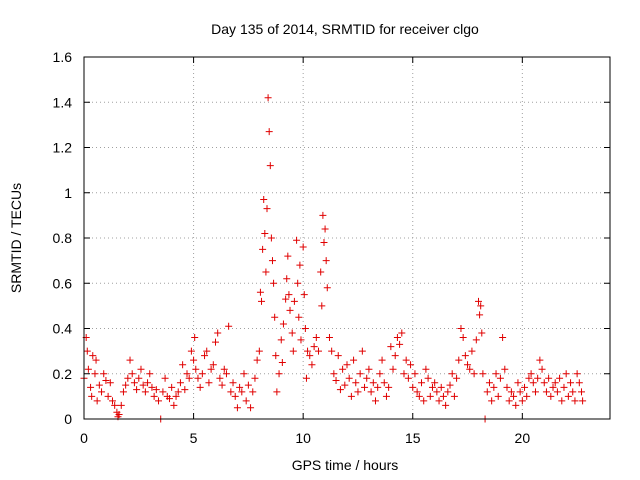  What do you see at coordinates (194, 438) in the screenshot?
I see `x-tick-label: 5` at bounding box center [194, 438].